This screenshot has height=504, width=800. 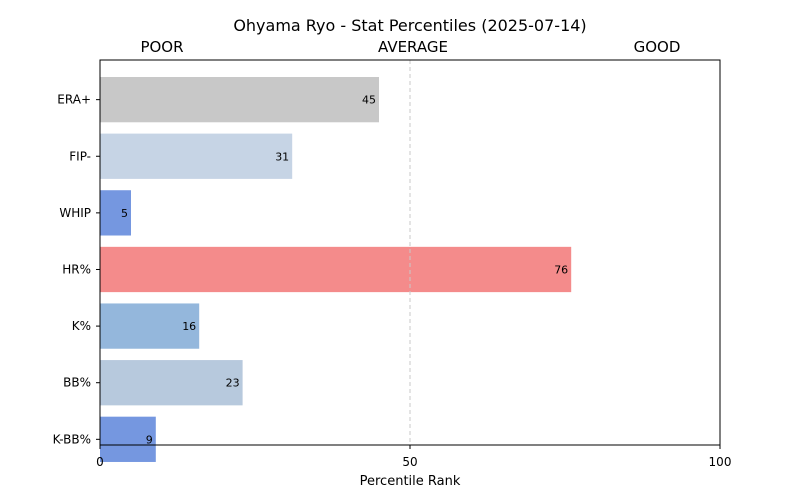 I want to click on bar-era, so click(x=239, y=100).